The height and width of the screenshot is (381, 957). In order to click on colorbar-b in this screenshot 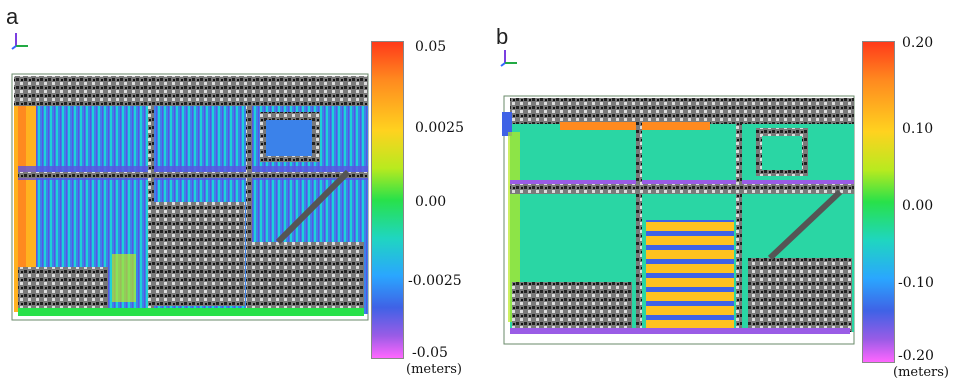, I will do `click(878, 202)`.